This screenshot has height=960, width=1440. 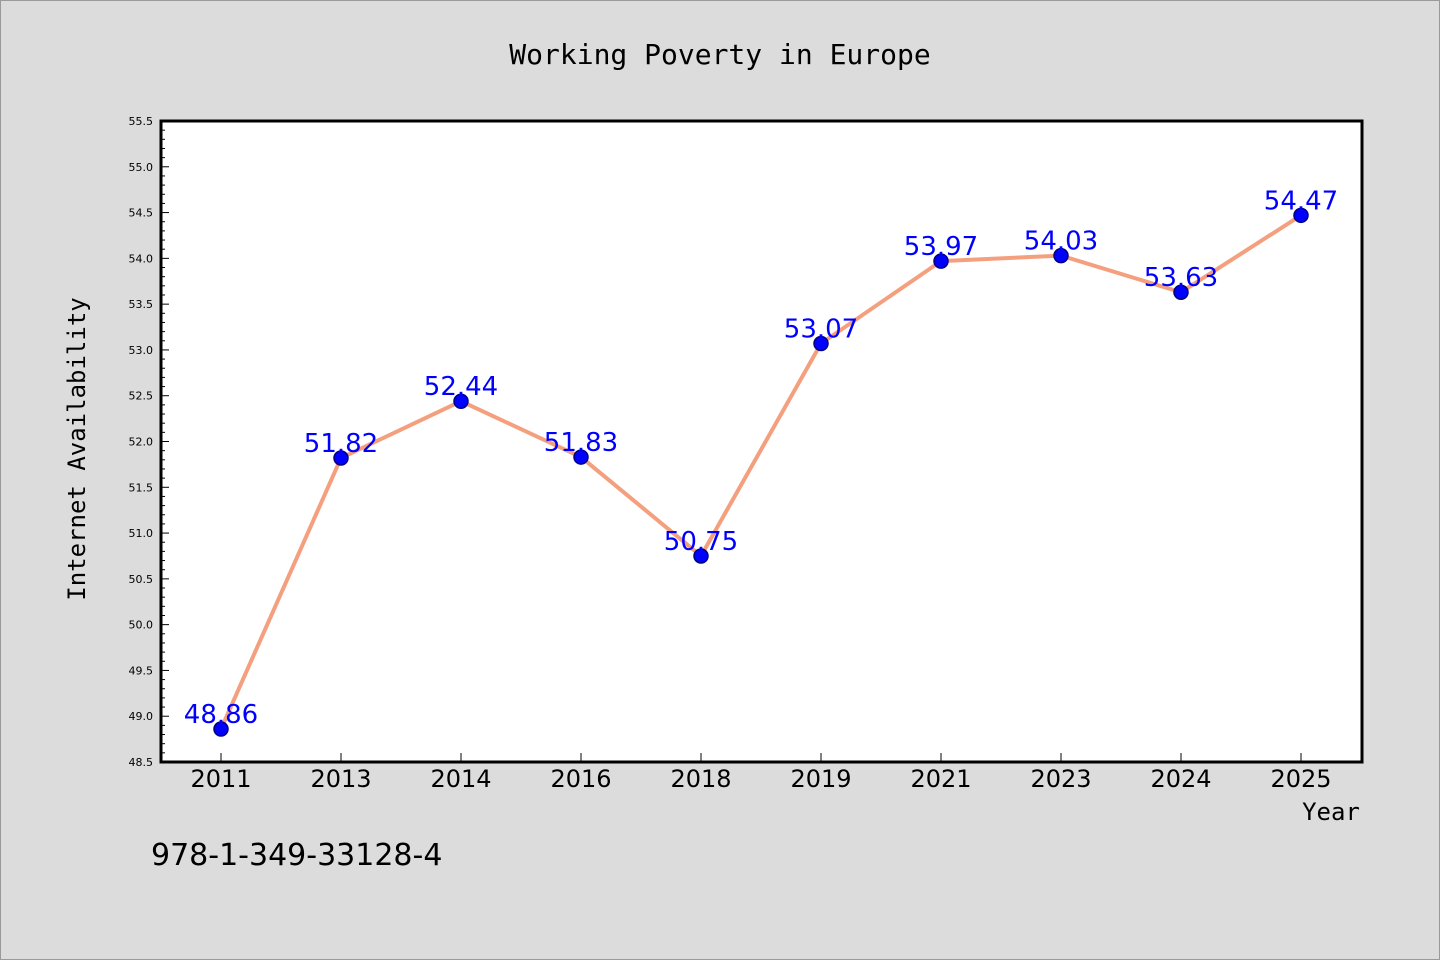 I want to click on y-tick-label: 49.5, so click(x=141, y=670).